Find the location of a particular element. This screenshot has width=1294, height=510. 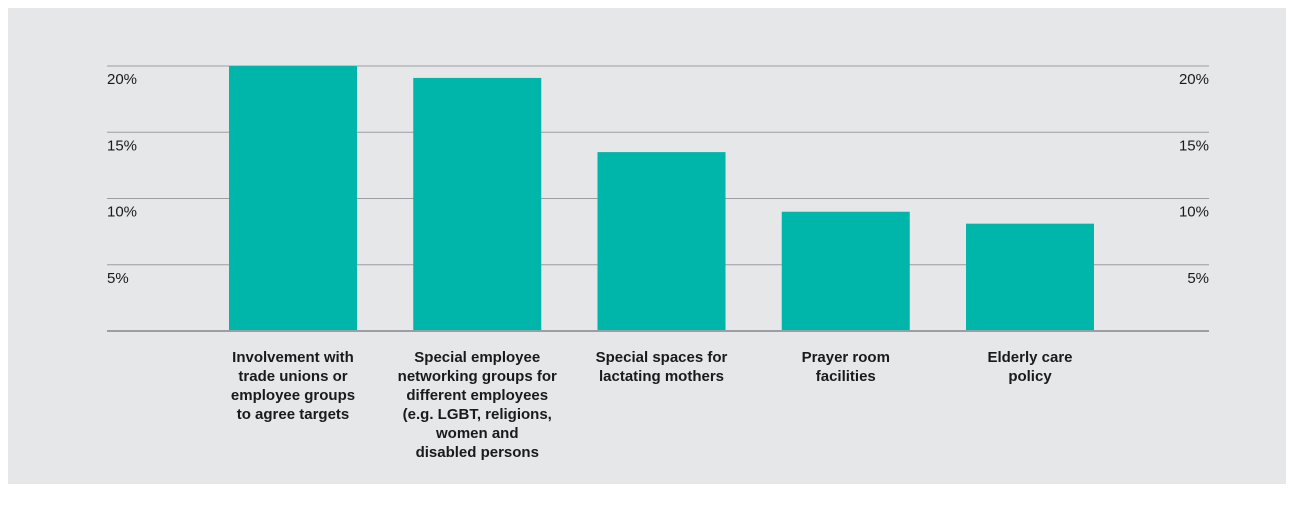

y-tick-label-left: 20% is located at coordinates (122, 79).